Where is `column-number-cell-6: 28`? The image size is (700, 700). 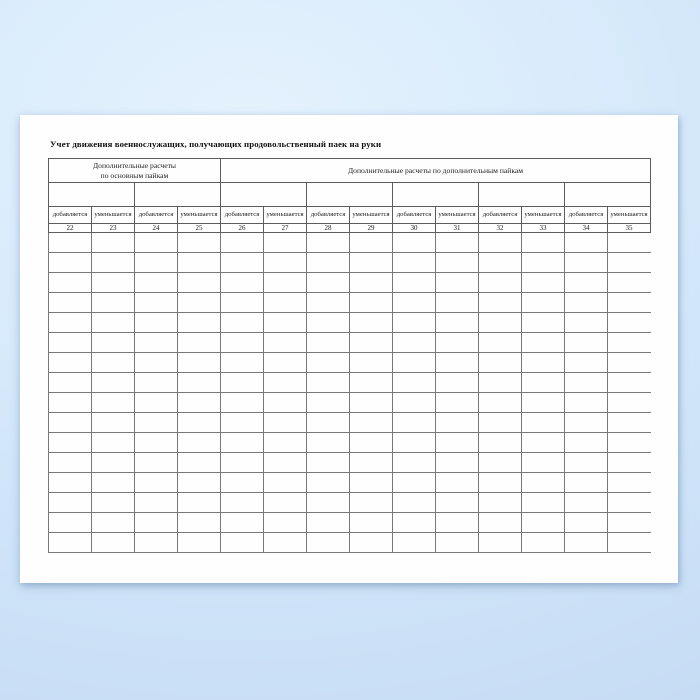
column-number-cell-6: 28 is located at coordinates (328, 228).